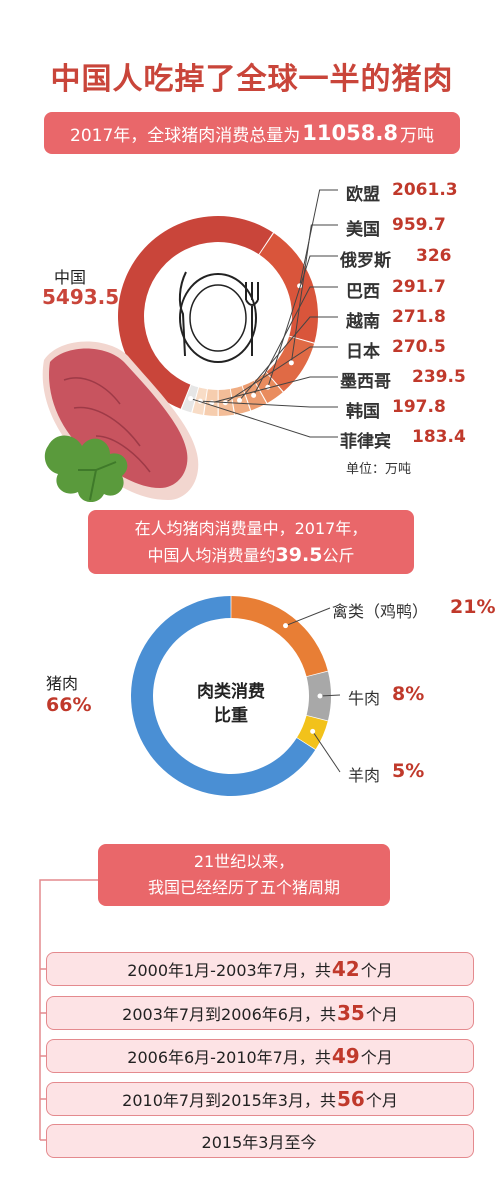  Describe the element at coordinates (185, 135) in the screenshot. I see `total-prefix: 2017年，全球猪肉消费总量为` at that location.